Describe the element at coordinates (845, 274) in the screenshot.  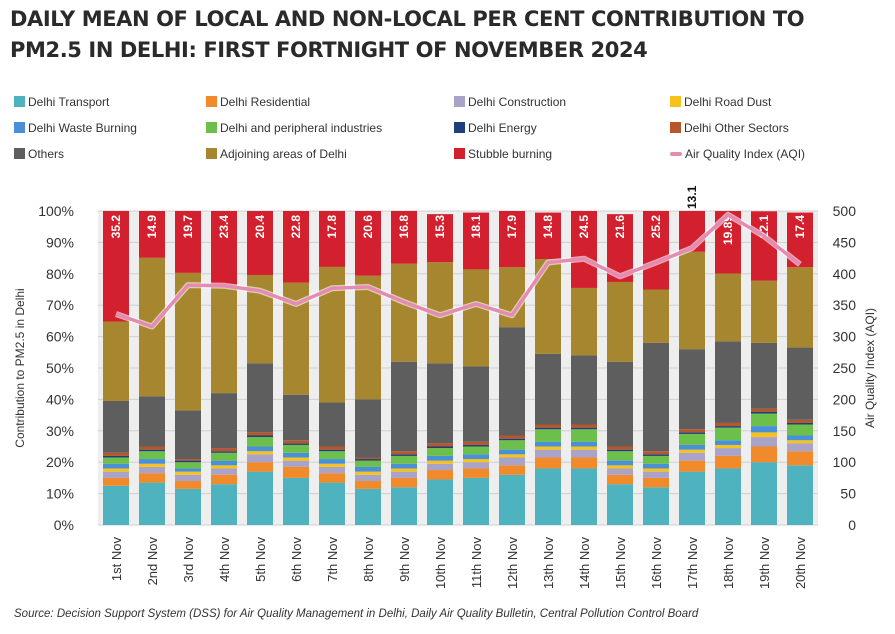
I see `y-right-tick-label: 400` at that location.